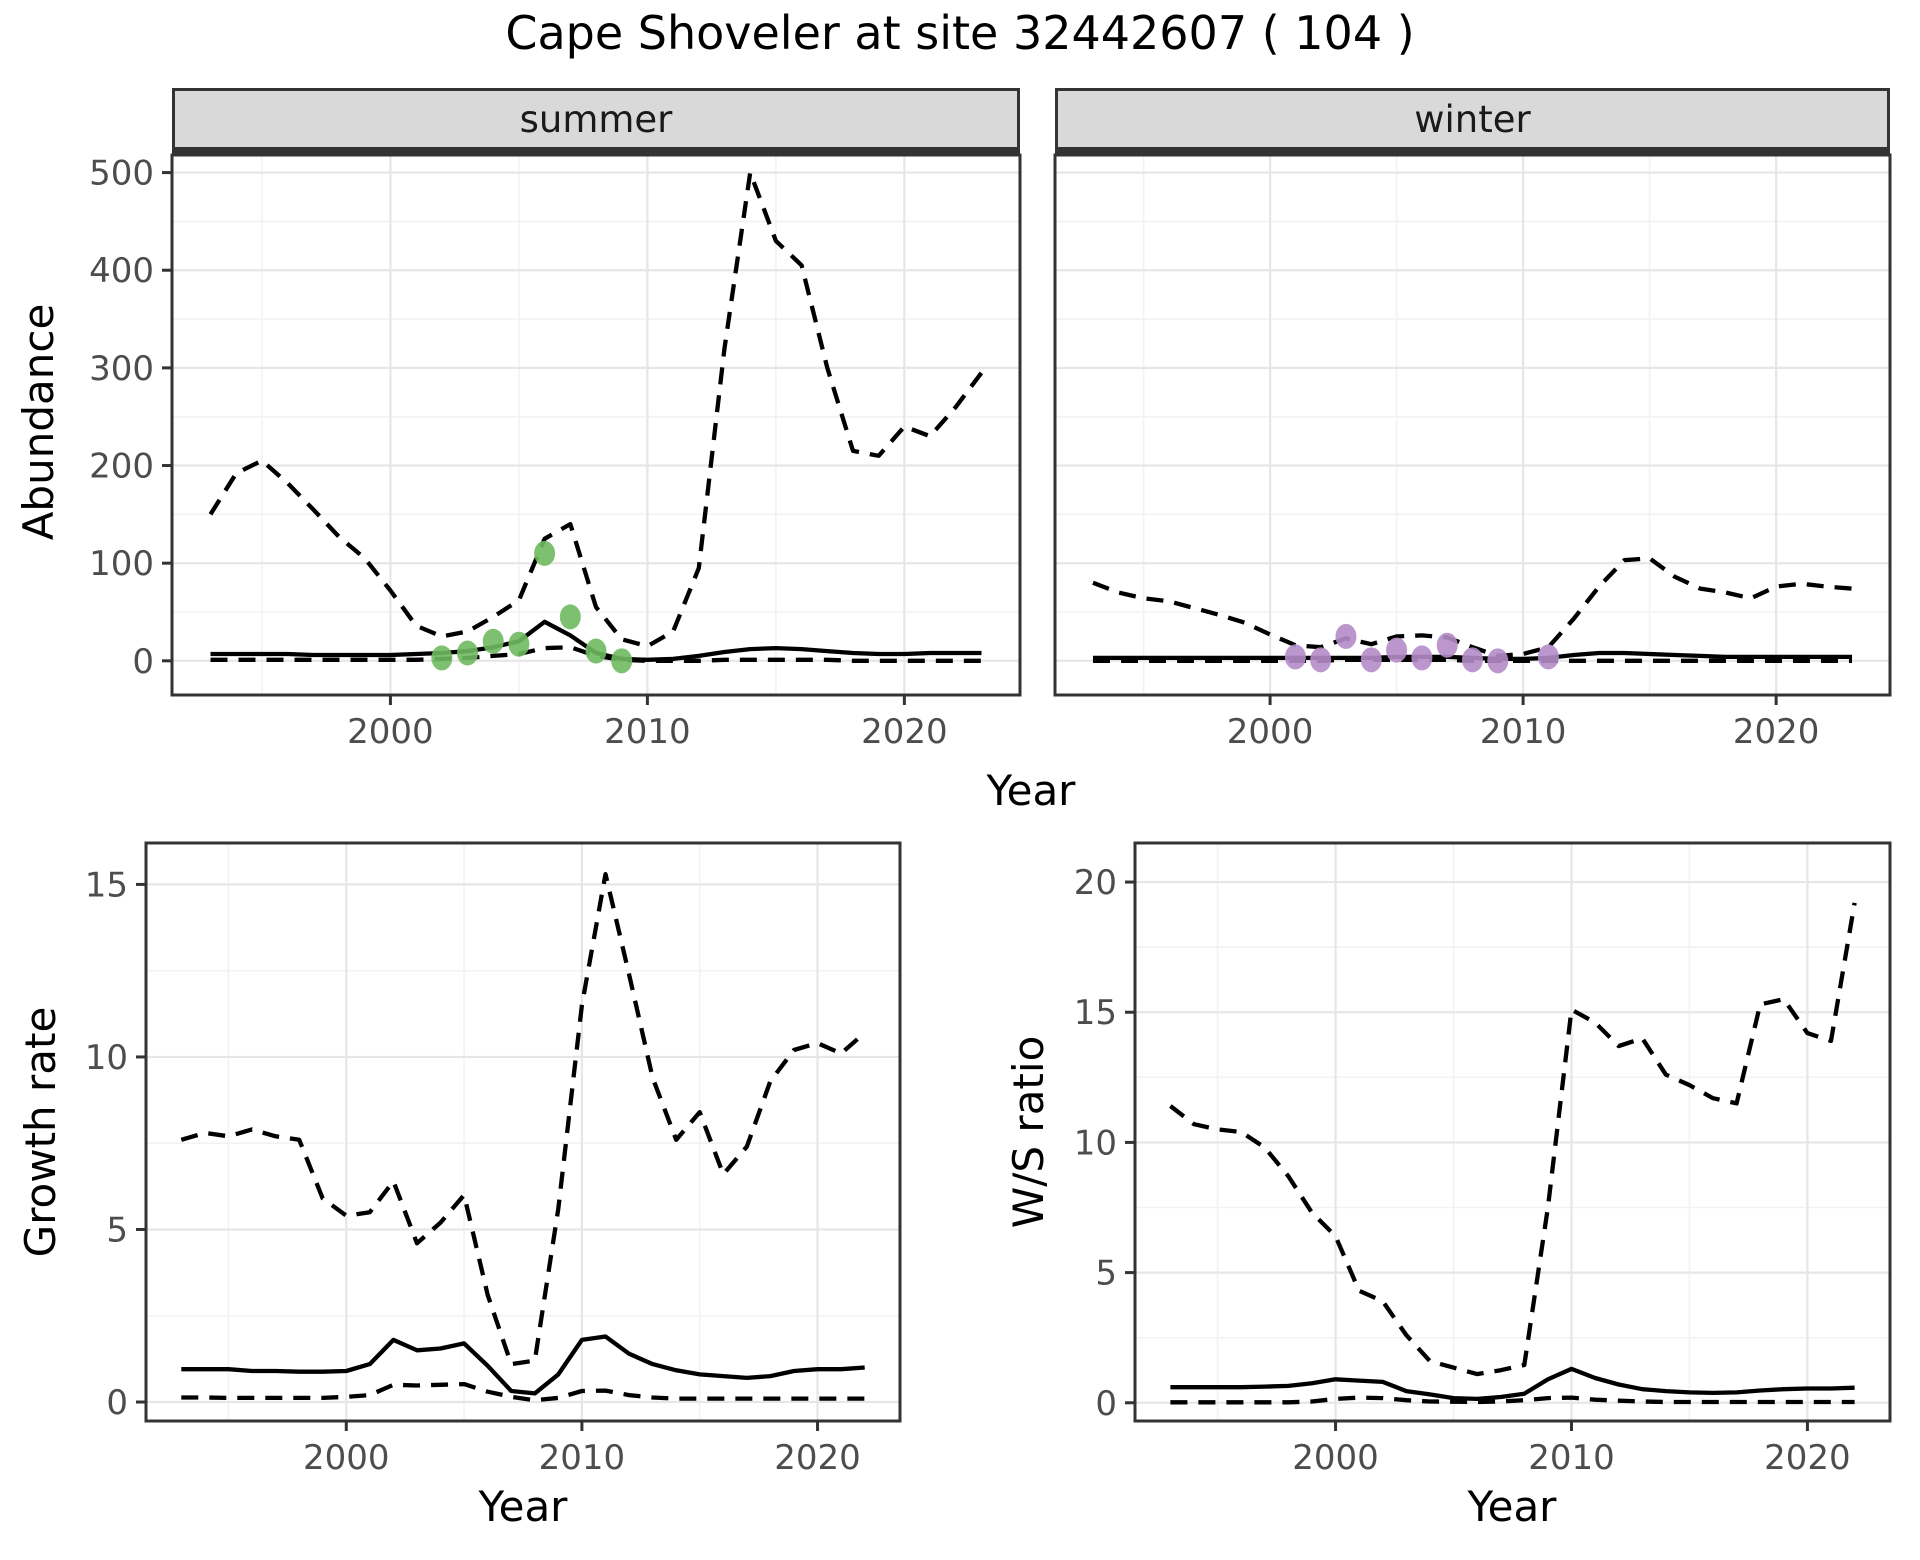 Image resolution: width=1920 pixels, height=1560 pixels. Describe the element at coordinates (523, 1506) in the screenshot. I see `x-axis-title-year-growth: Year` at that location.